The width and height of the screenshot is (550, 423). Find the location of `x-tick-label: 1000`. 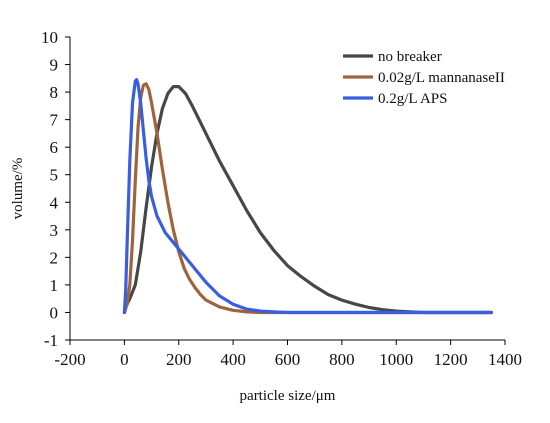

x-tick-label: 1000 is located at coordinates (396, 359).